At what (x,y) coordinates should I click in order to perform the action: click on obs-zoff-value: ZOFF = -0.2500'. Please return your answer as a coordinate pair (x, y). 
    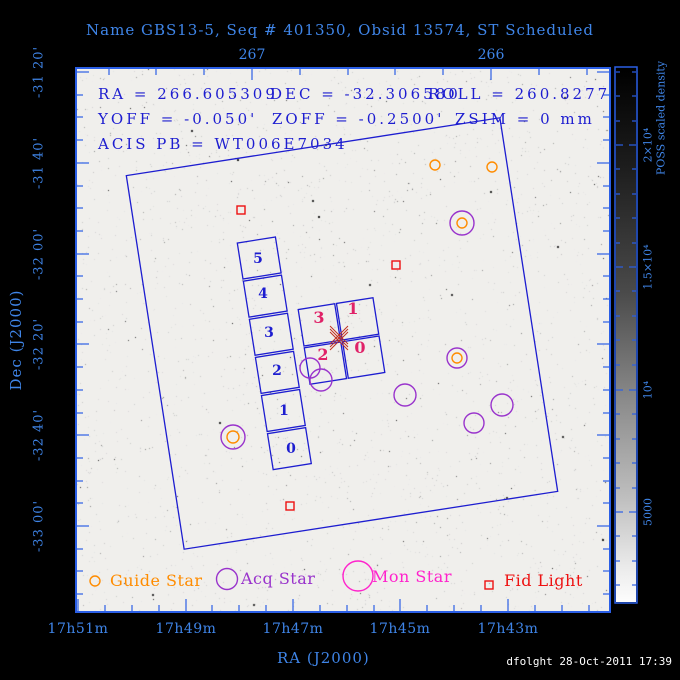
    Looking at the image, I should click on (358, 119).